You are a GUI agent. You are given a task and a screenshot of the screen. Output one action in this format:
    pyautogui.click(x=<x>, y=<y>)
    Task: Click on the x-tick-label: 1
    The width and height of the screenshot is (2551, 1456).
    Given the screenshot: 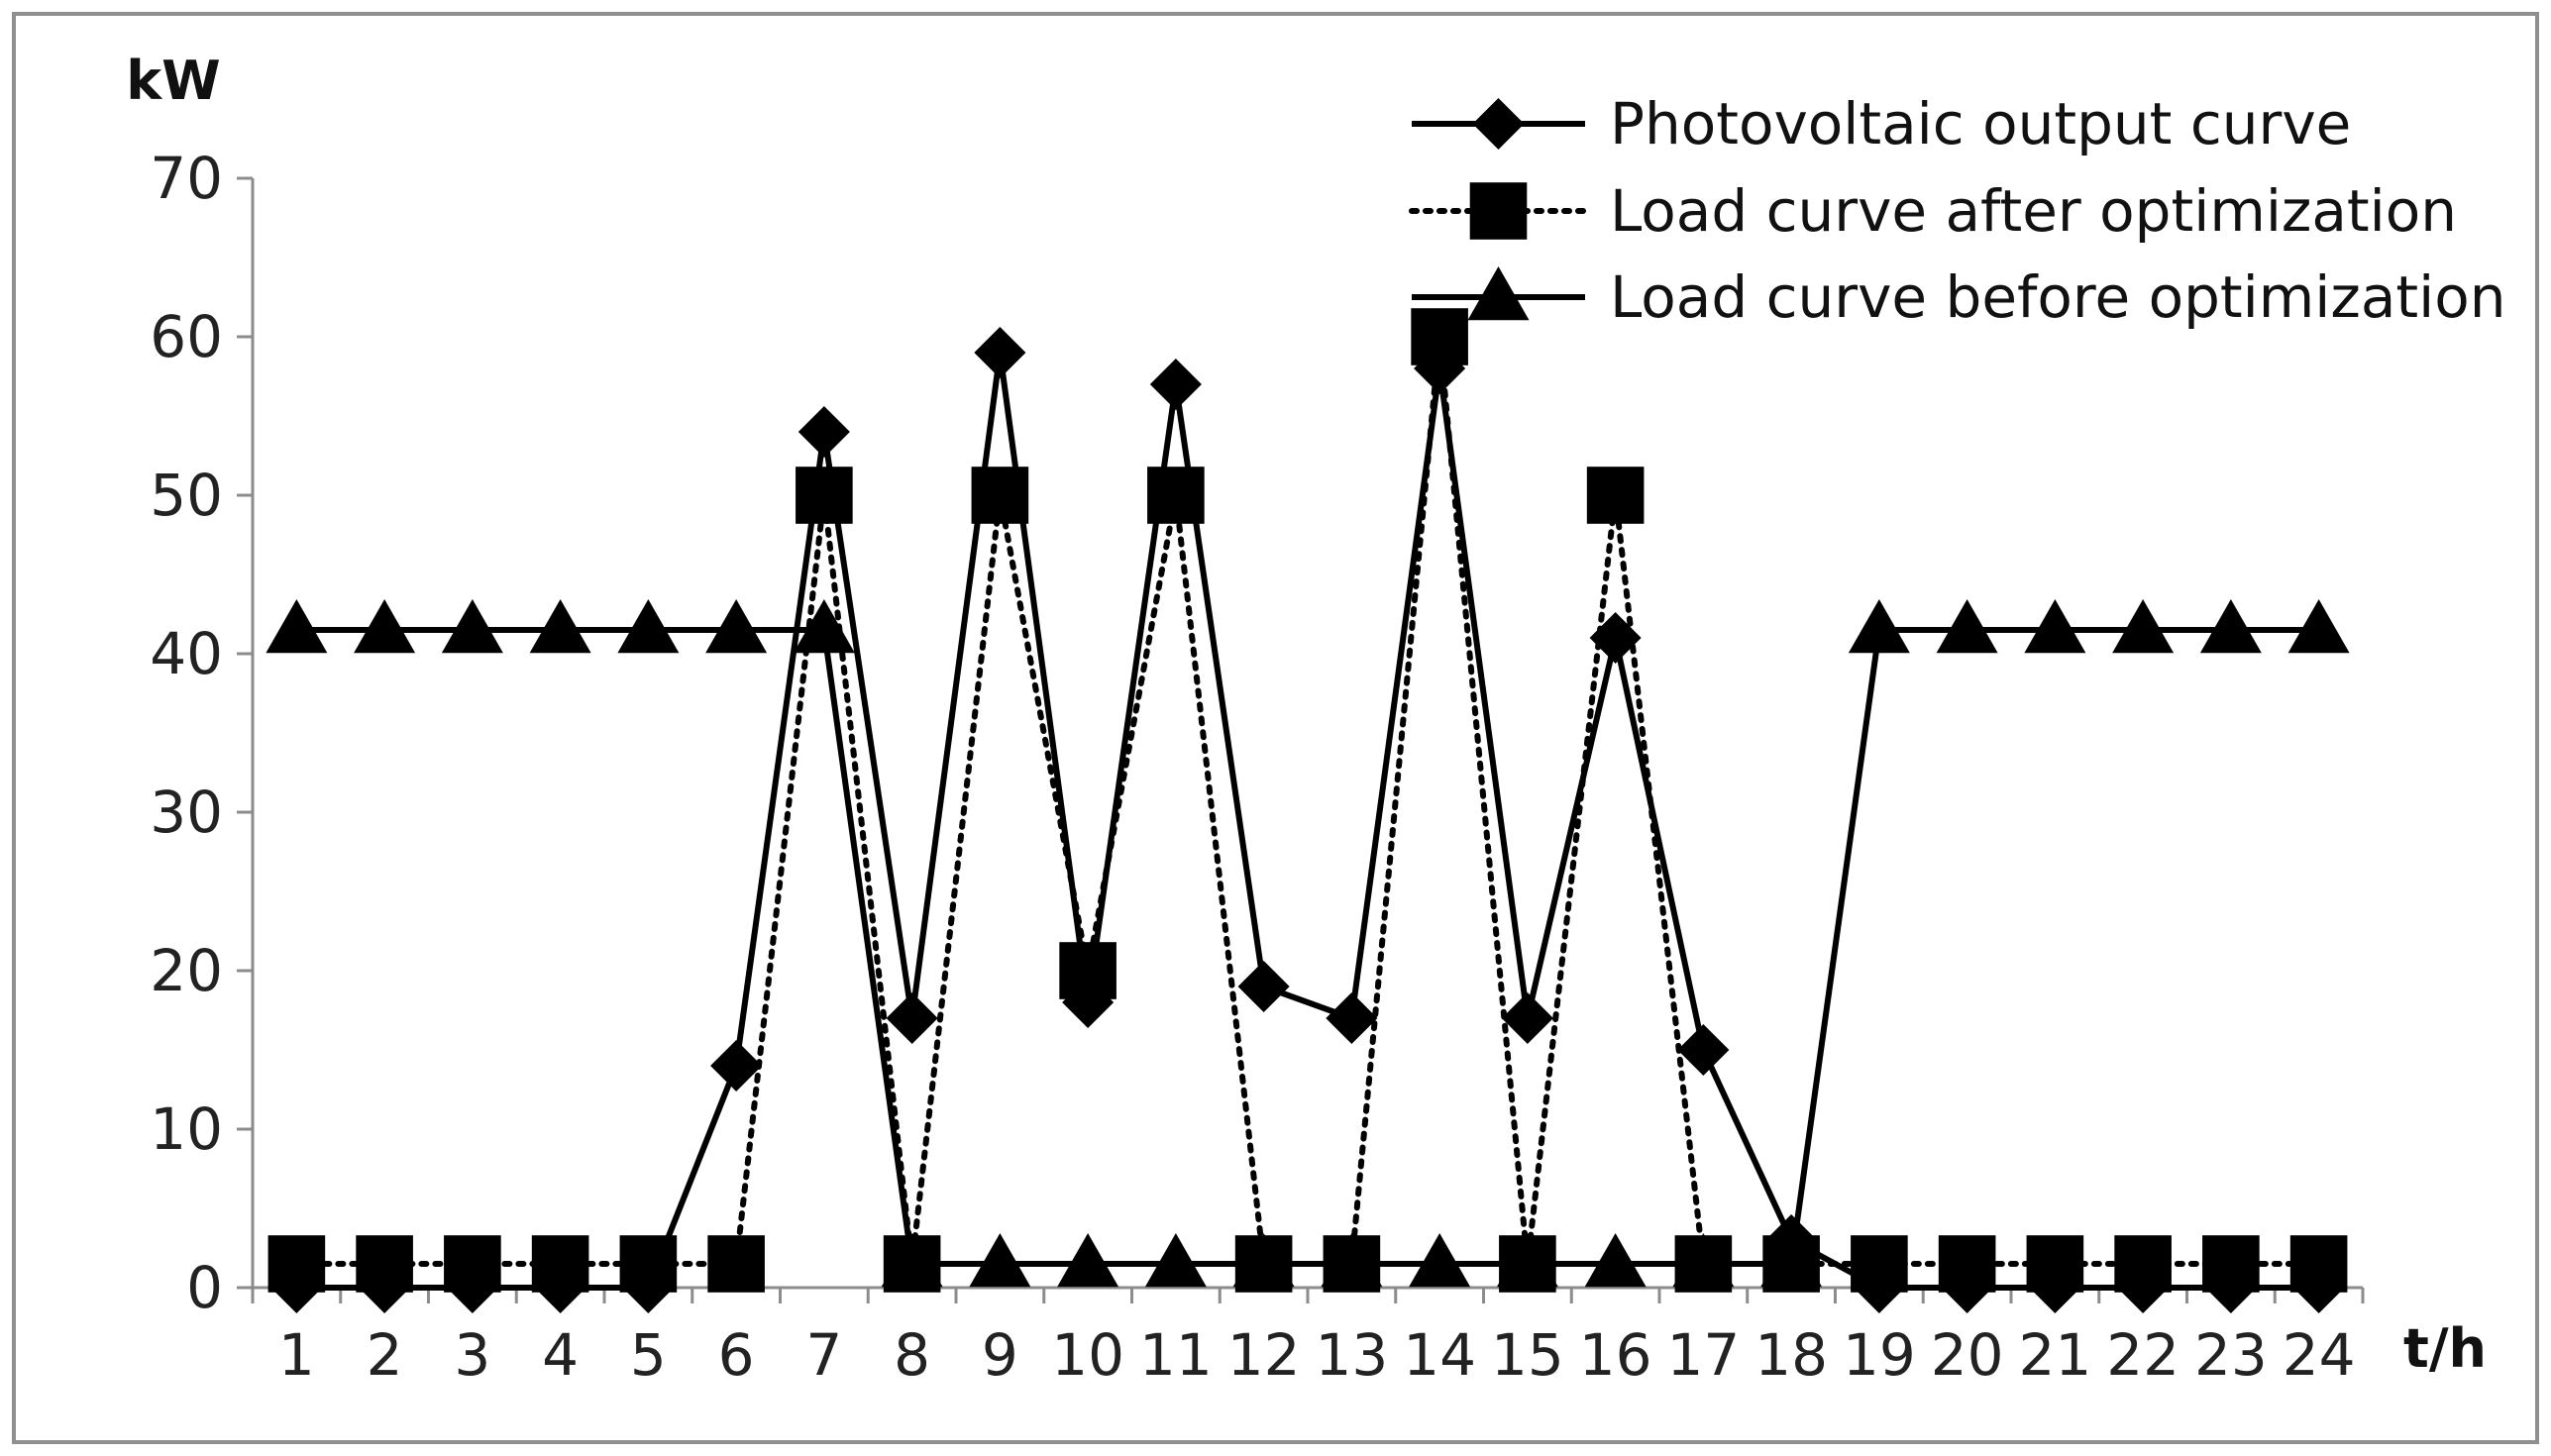 What is the action you would take?
    pyautogui.click(x=296, y=1355)
    